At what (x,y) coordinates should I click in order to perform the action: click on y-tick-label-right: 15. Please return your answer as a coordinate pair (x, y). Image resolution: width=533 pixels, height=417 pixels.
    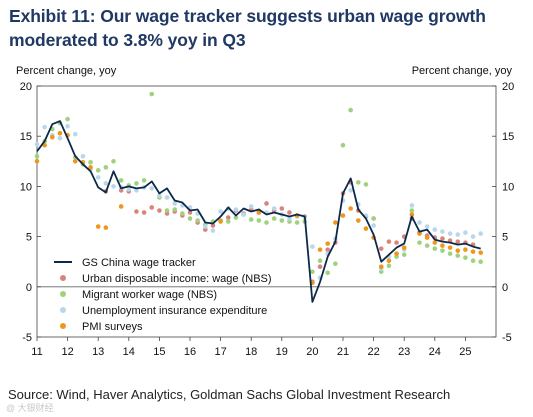
    Looking at the image, I should click on (508, 137).